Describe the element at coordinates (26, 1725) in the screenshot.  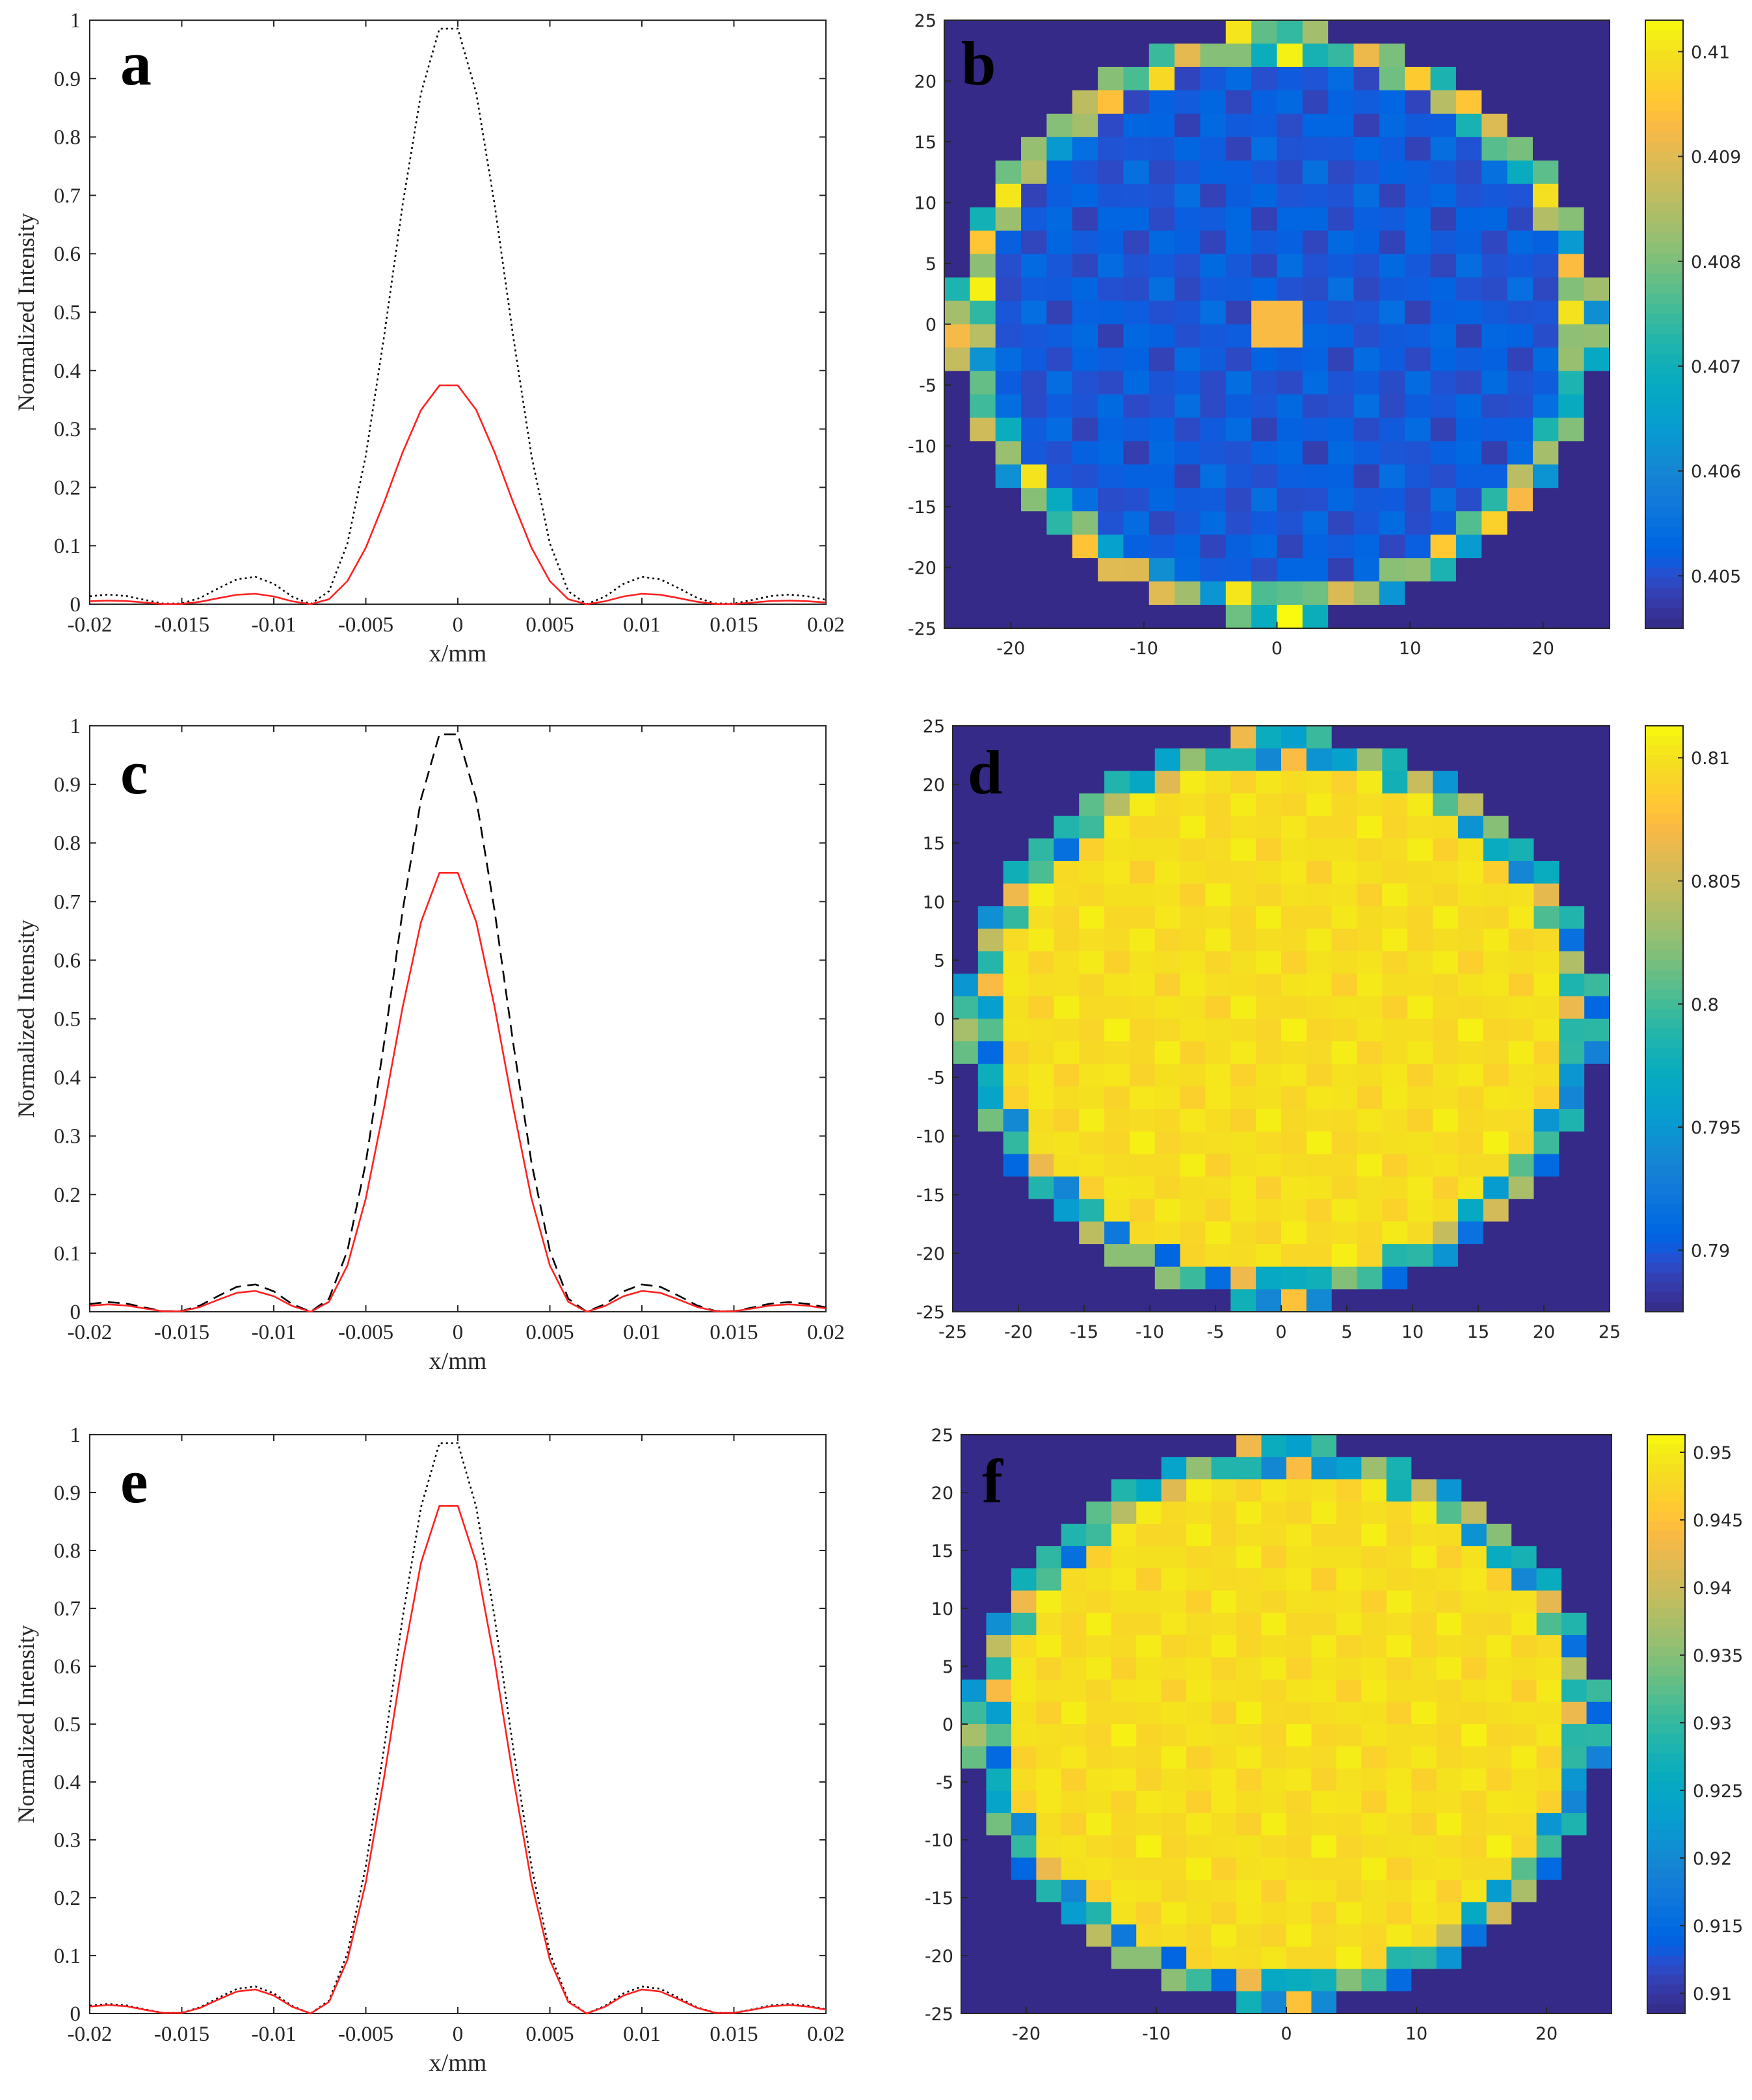
I see `y-axis-label: Normalized Intensity` at that location.